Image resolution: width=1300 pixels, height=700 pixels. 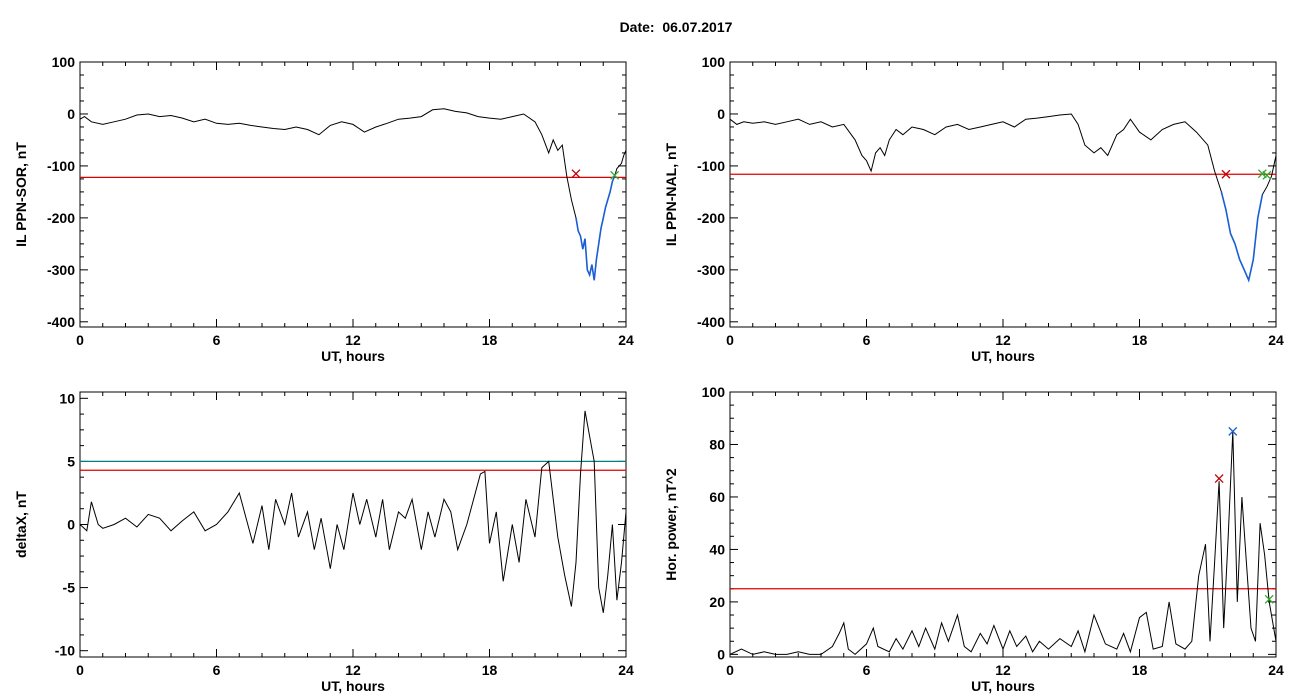 I want to click on y-tick-label: 5, so click(x=71, y=461).